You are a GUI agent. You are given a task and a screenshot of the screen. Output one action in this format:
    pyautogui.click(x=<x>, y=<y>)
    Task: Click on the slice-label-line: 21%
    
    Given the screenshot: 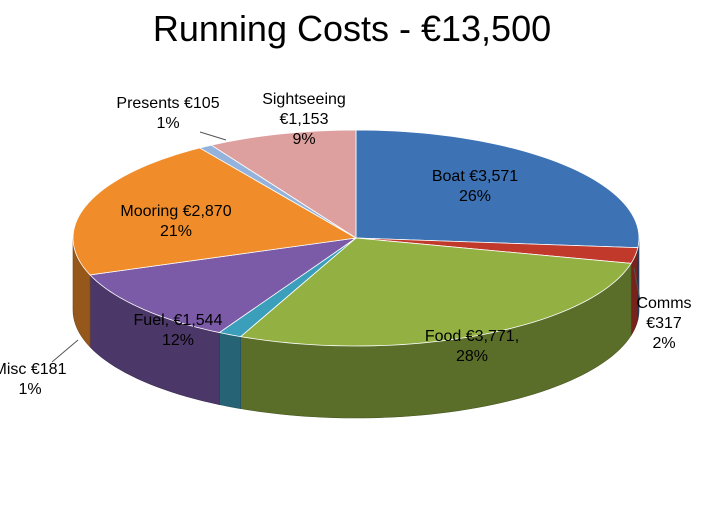 What is the action you would take?
    pyautogui.click(x=176, y=231)
    